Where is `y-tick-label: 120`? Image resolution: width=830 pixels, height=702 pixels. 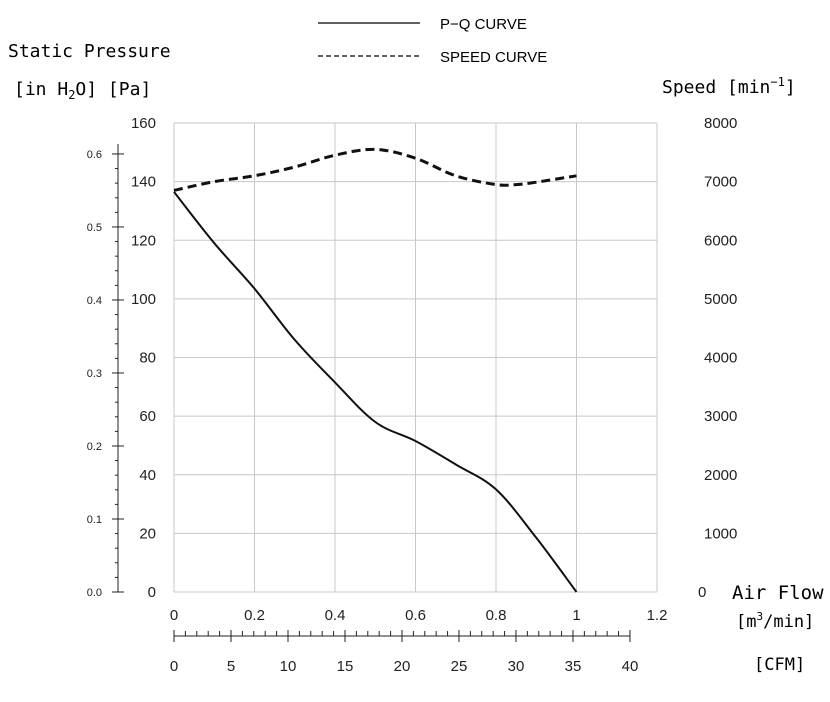
y-tick-label: 120 is located at coordinates (143, 240).